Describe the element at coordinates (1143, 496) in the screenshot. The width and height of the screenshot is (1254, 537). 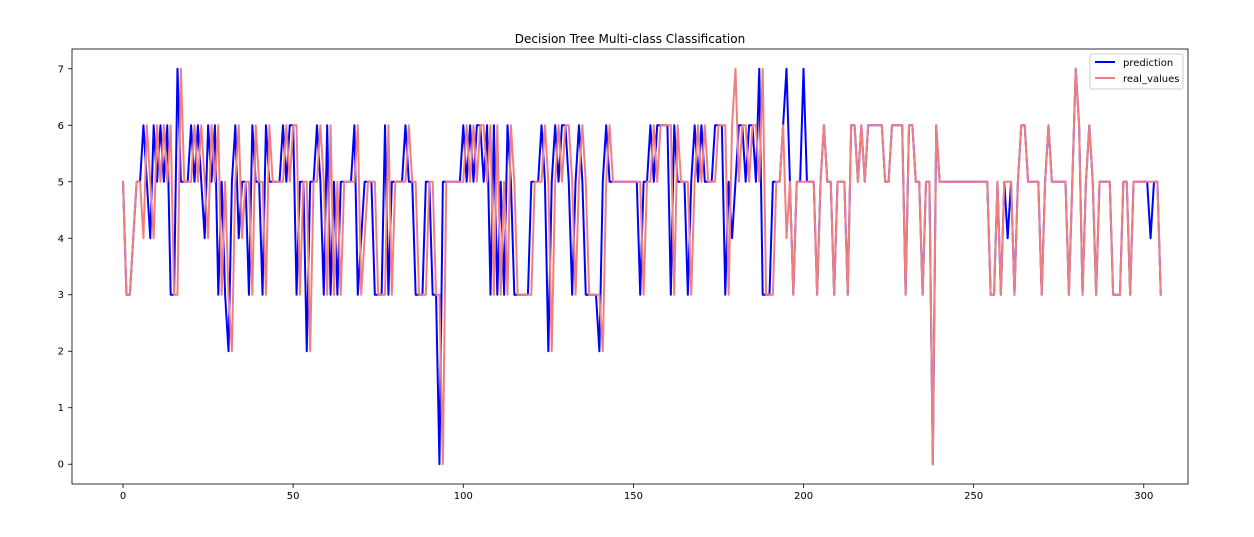
I see `x-tick-label: 300` at that location.